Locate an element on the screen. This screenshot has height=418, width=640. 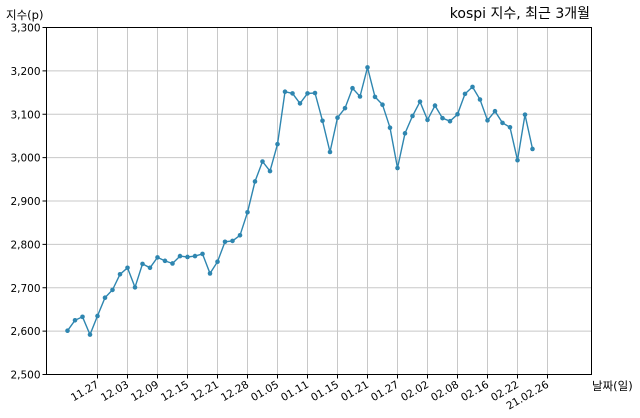
y-tick-label: 3,300 is located at coordinates (25, 29).